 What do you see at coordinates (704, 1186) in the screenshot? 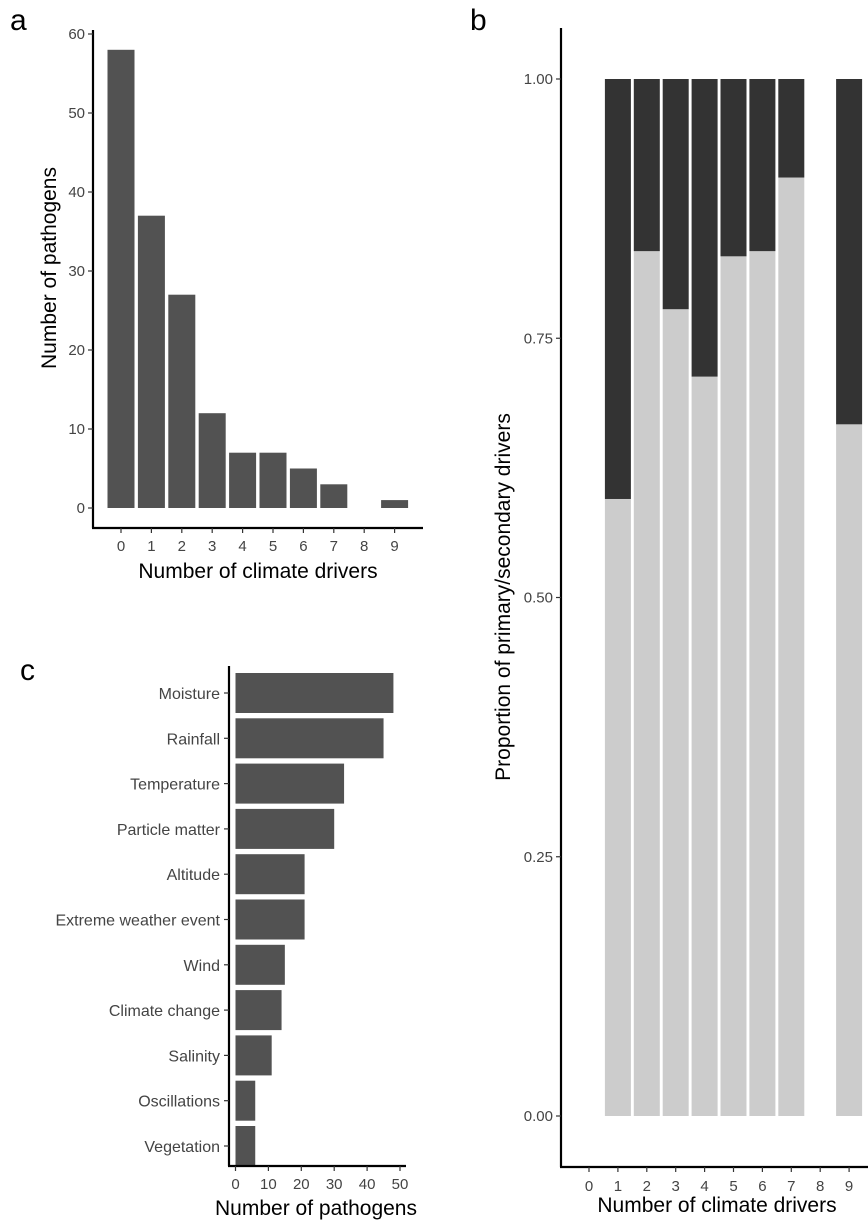
I see `panel-b-x-tick-label: 4` at bounding box center [704, 1186].